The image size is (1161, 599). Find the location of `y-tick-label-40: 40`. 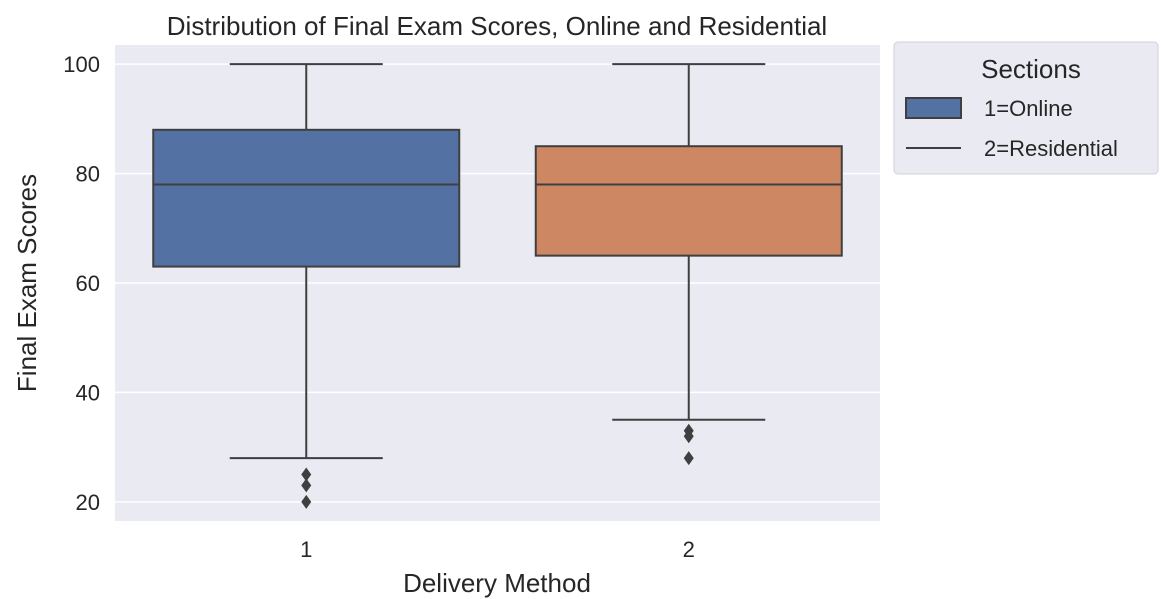

y-tick-label-40: 40 is located at coordinates (88, 392).